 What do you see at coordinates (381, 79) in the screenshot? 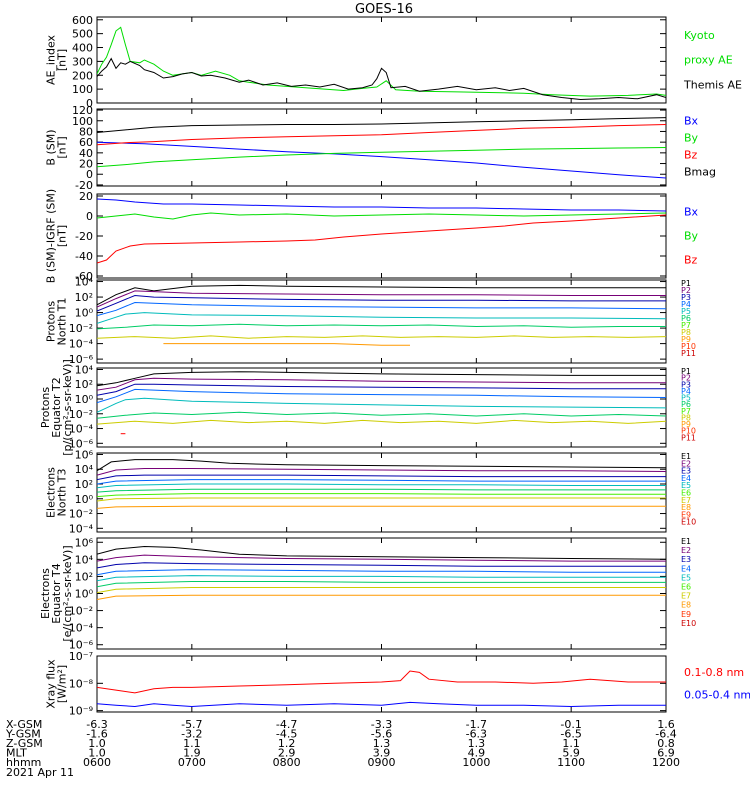
I see `series-ae-themis-ae` at bounding box center [381, 79].